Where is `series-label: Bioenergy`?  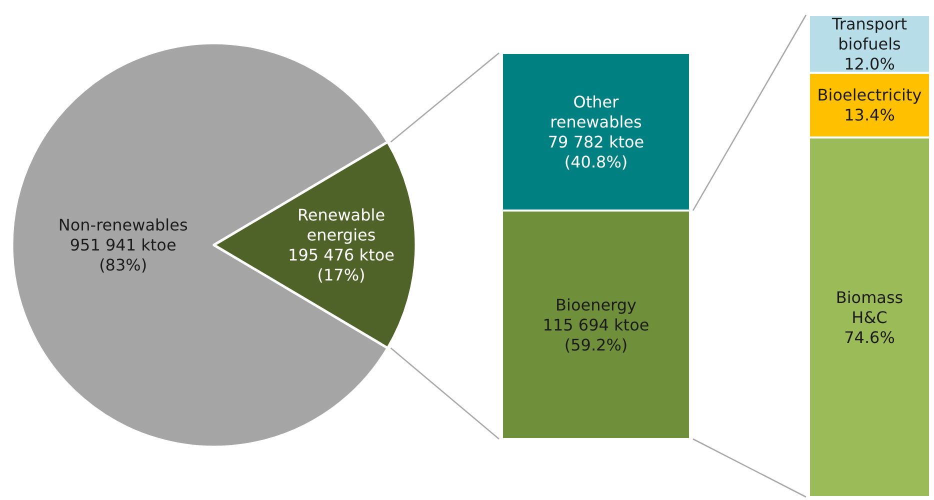 series-label: Bioenergy is located at coordinates (596, 304).